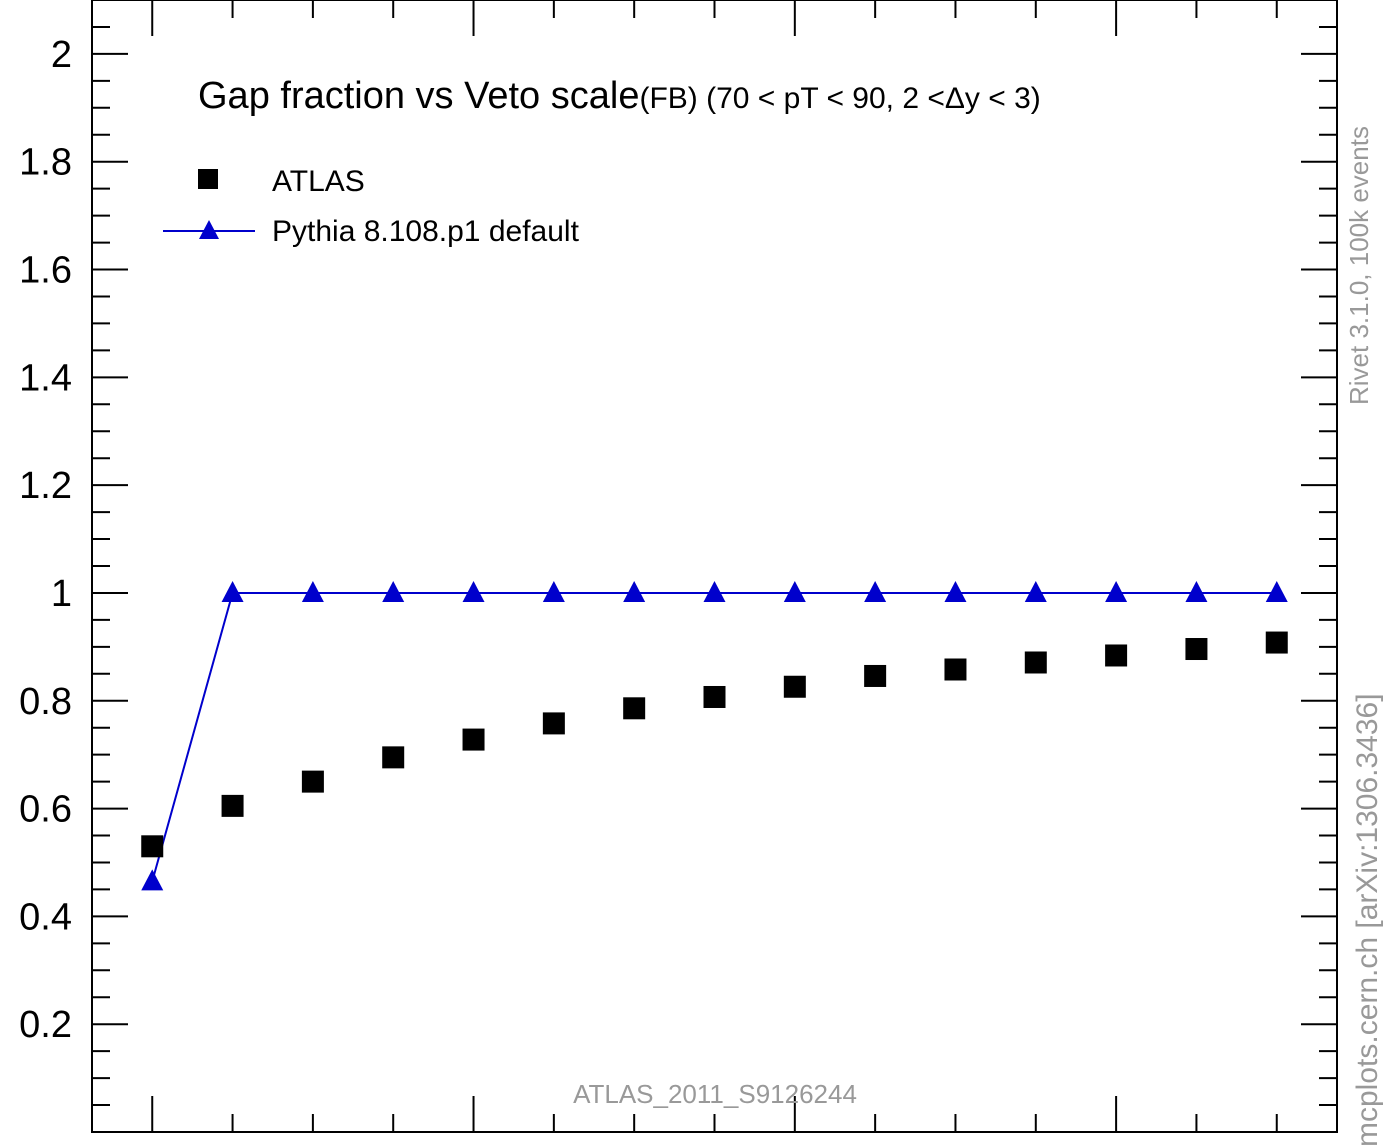 The image size is (1388, 1147). I want to click on chart-title-suffix: (FB) (70 < pT < 90, 2 <Δy < 3), so click(839, 98).